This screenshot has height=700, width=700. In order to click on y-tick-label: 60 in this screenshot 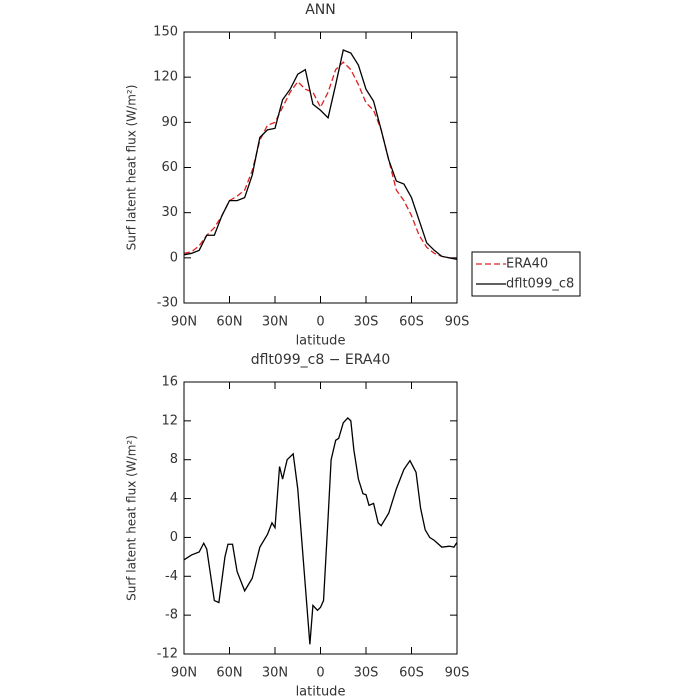, I will do `click(169, 167)`.